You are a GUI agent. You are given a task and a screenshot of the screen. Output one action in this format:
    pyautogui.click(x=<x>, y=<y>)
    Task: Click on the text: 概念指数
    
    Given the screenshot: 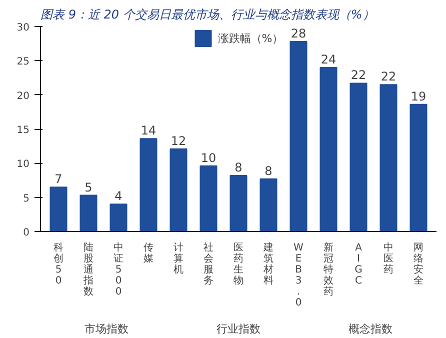 What is the action you would take?
    pyautogui.click(x=370, y=329)
    